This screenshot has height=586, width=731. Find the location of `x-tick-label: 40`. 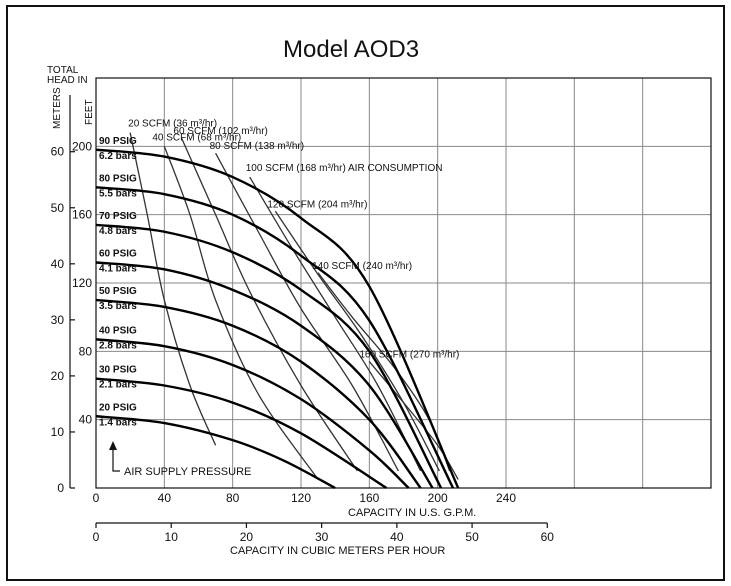

x-tick-label: 40 is located at coordinates (165, 498).